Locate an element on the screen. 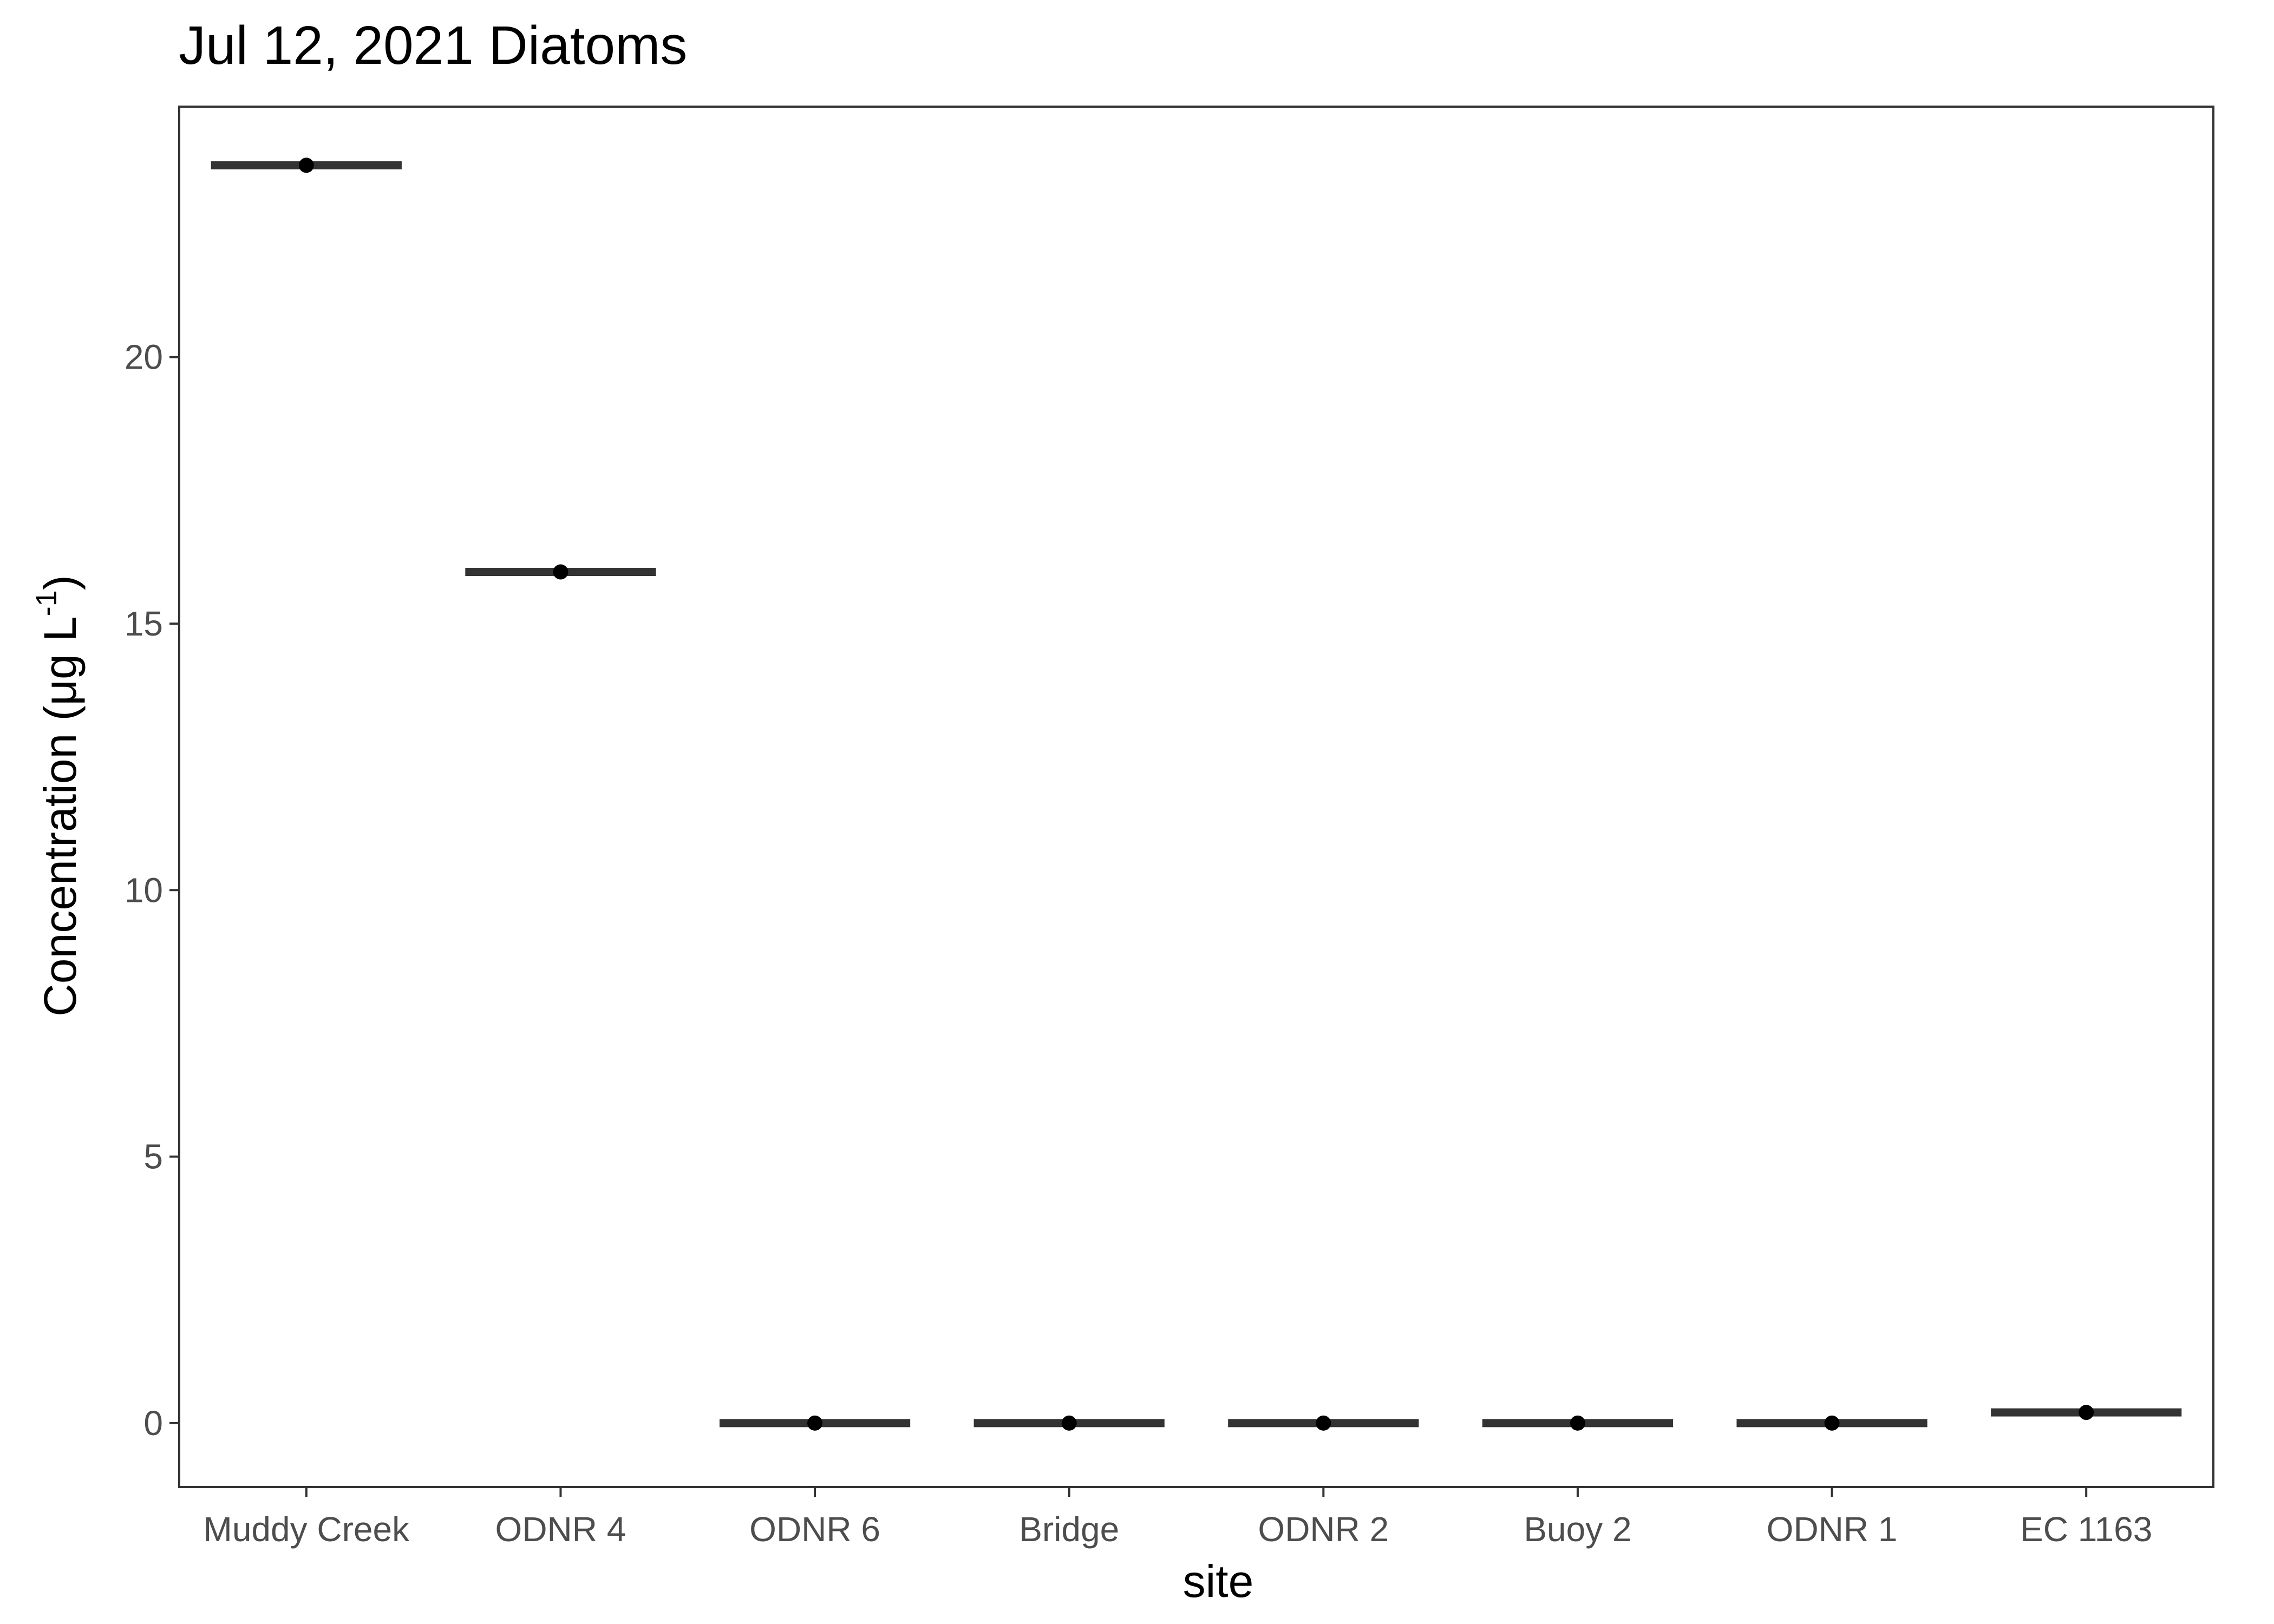 The height and width of the screenshot is (1624, 2274). y-tick-label: 10 is located at coordinates (144, 889).